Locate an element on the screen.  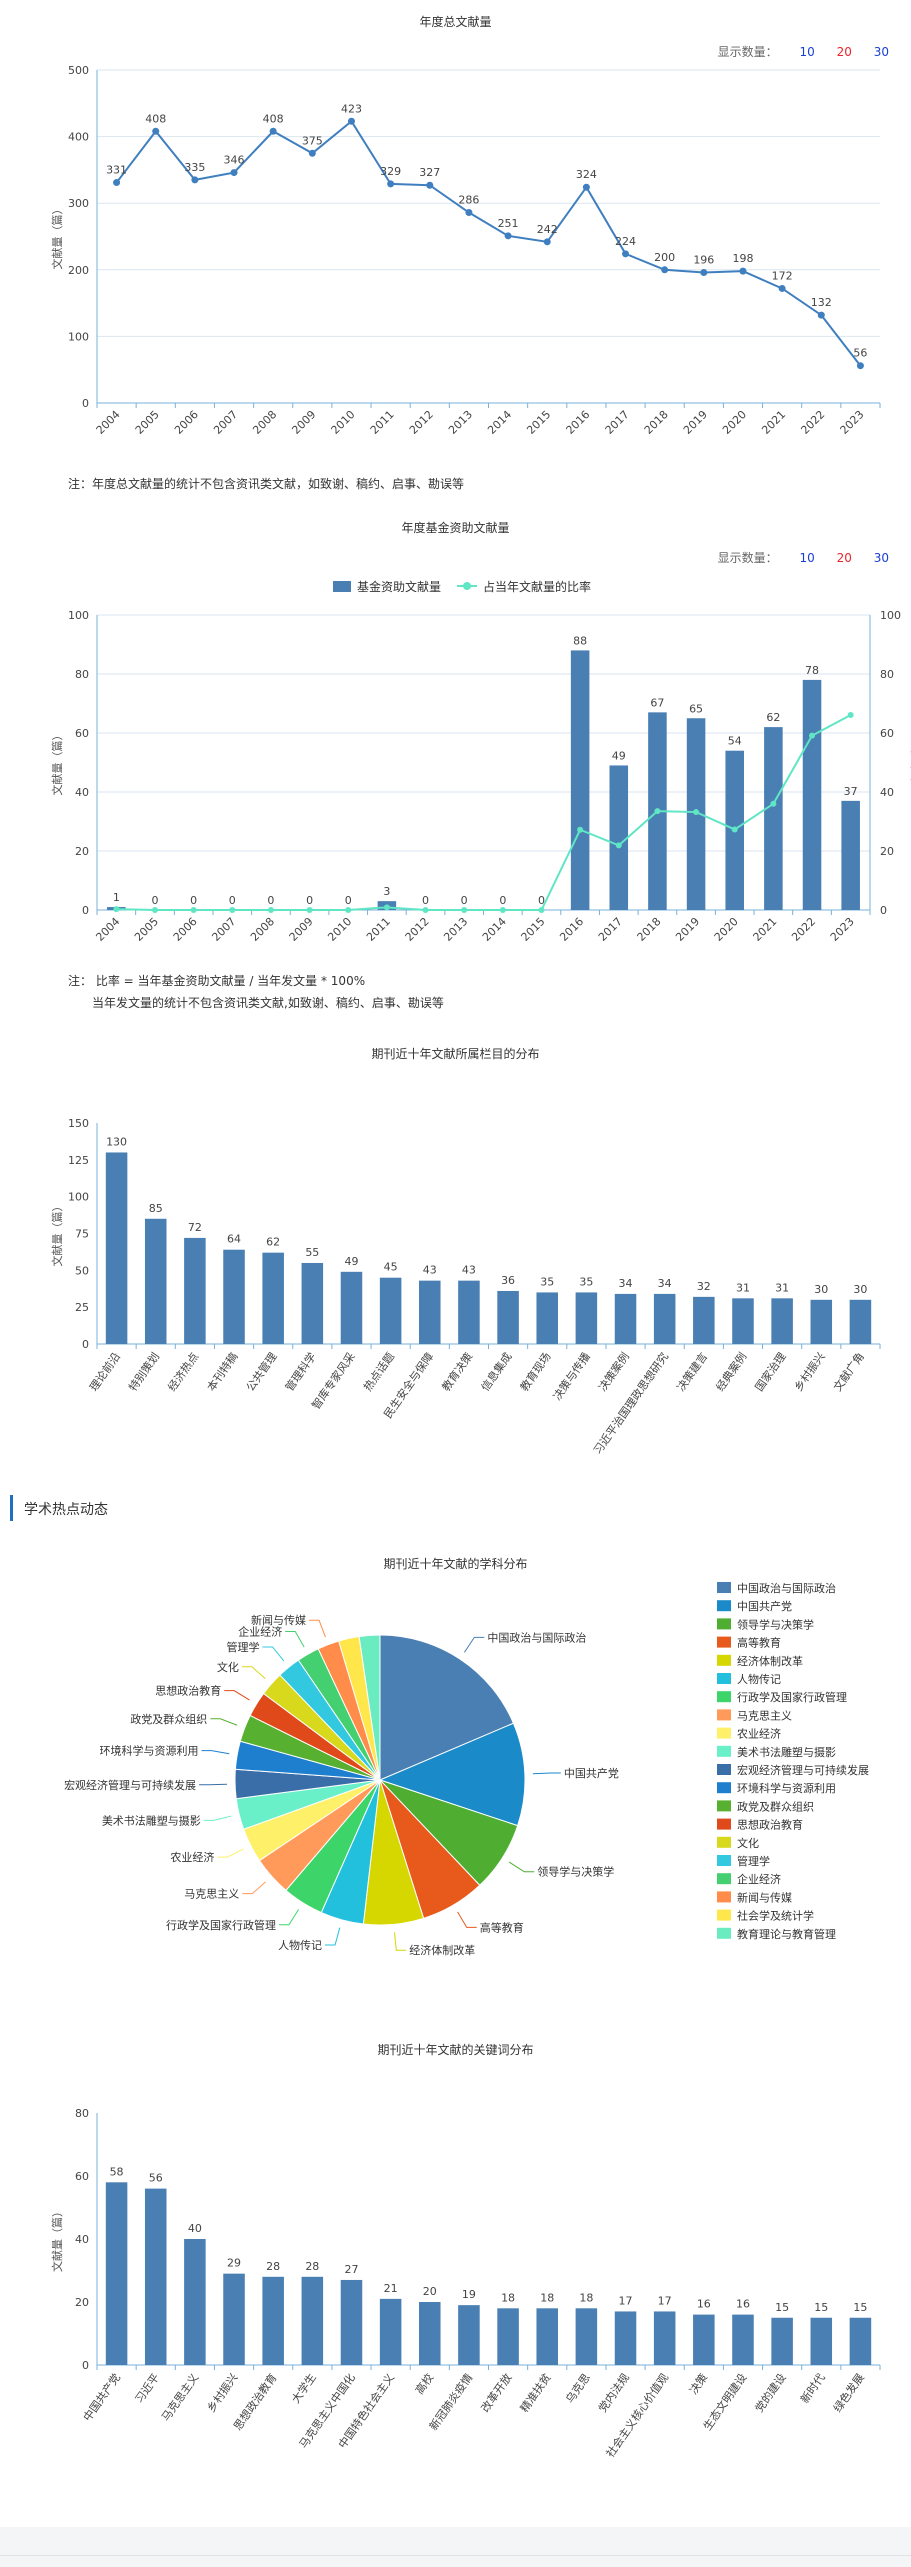
pie-label: 中国共产党 is located at coordinates (591, 1773).